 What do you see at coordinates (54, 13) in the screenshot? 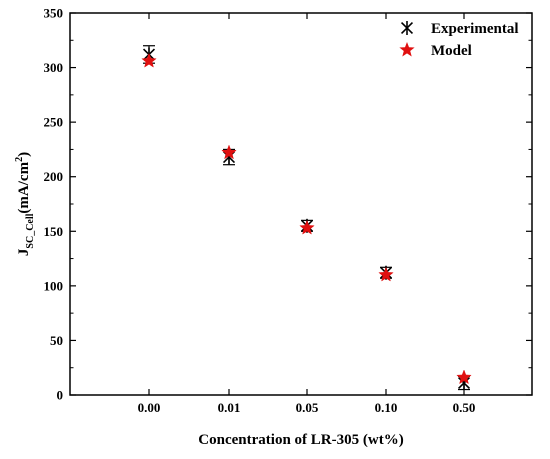
I see `y-tick-label: 350` at bounding box center [54, 13].